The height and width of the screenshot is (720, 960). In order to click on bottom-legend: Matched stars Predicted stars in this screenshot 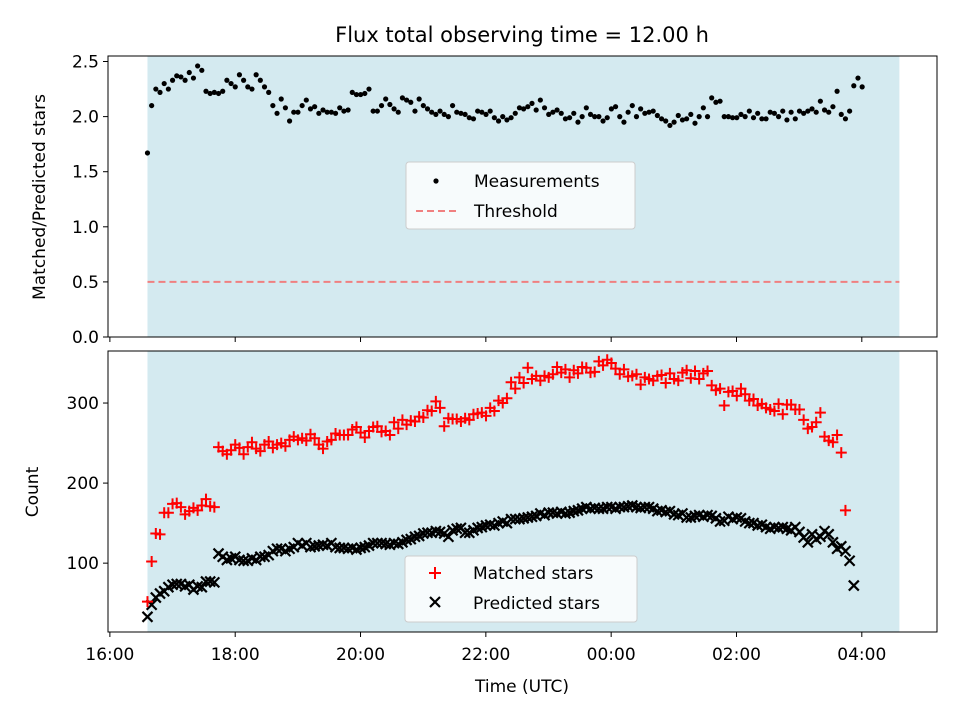, I will do `click(521, 589)`.